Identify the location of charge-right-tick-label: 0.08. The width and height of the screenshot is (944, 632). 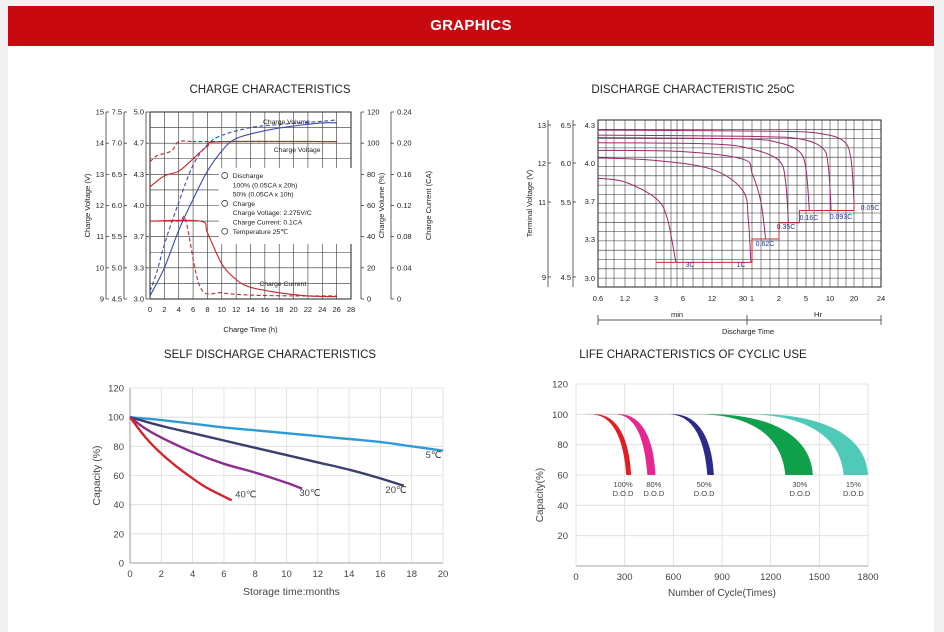
(404, 236).